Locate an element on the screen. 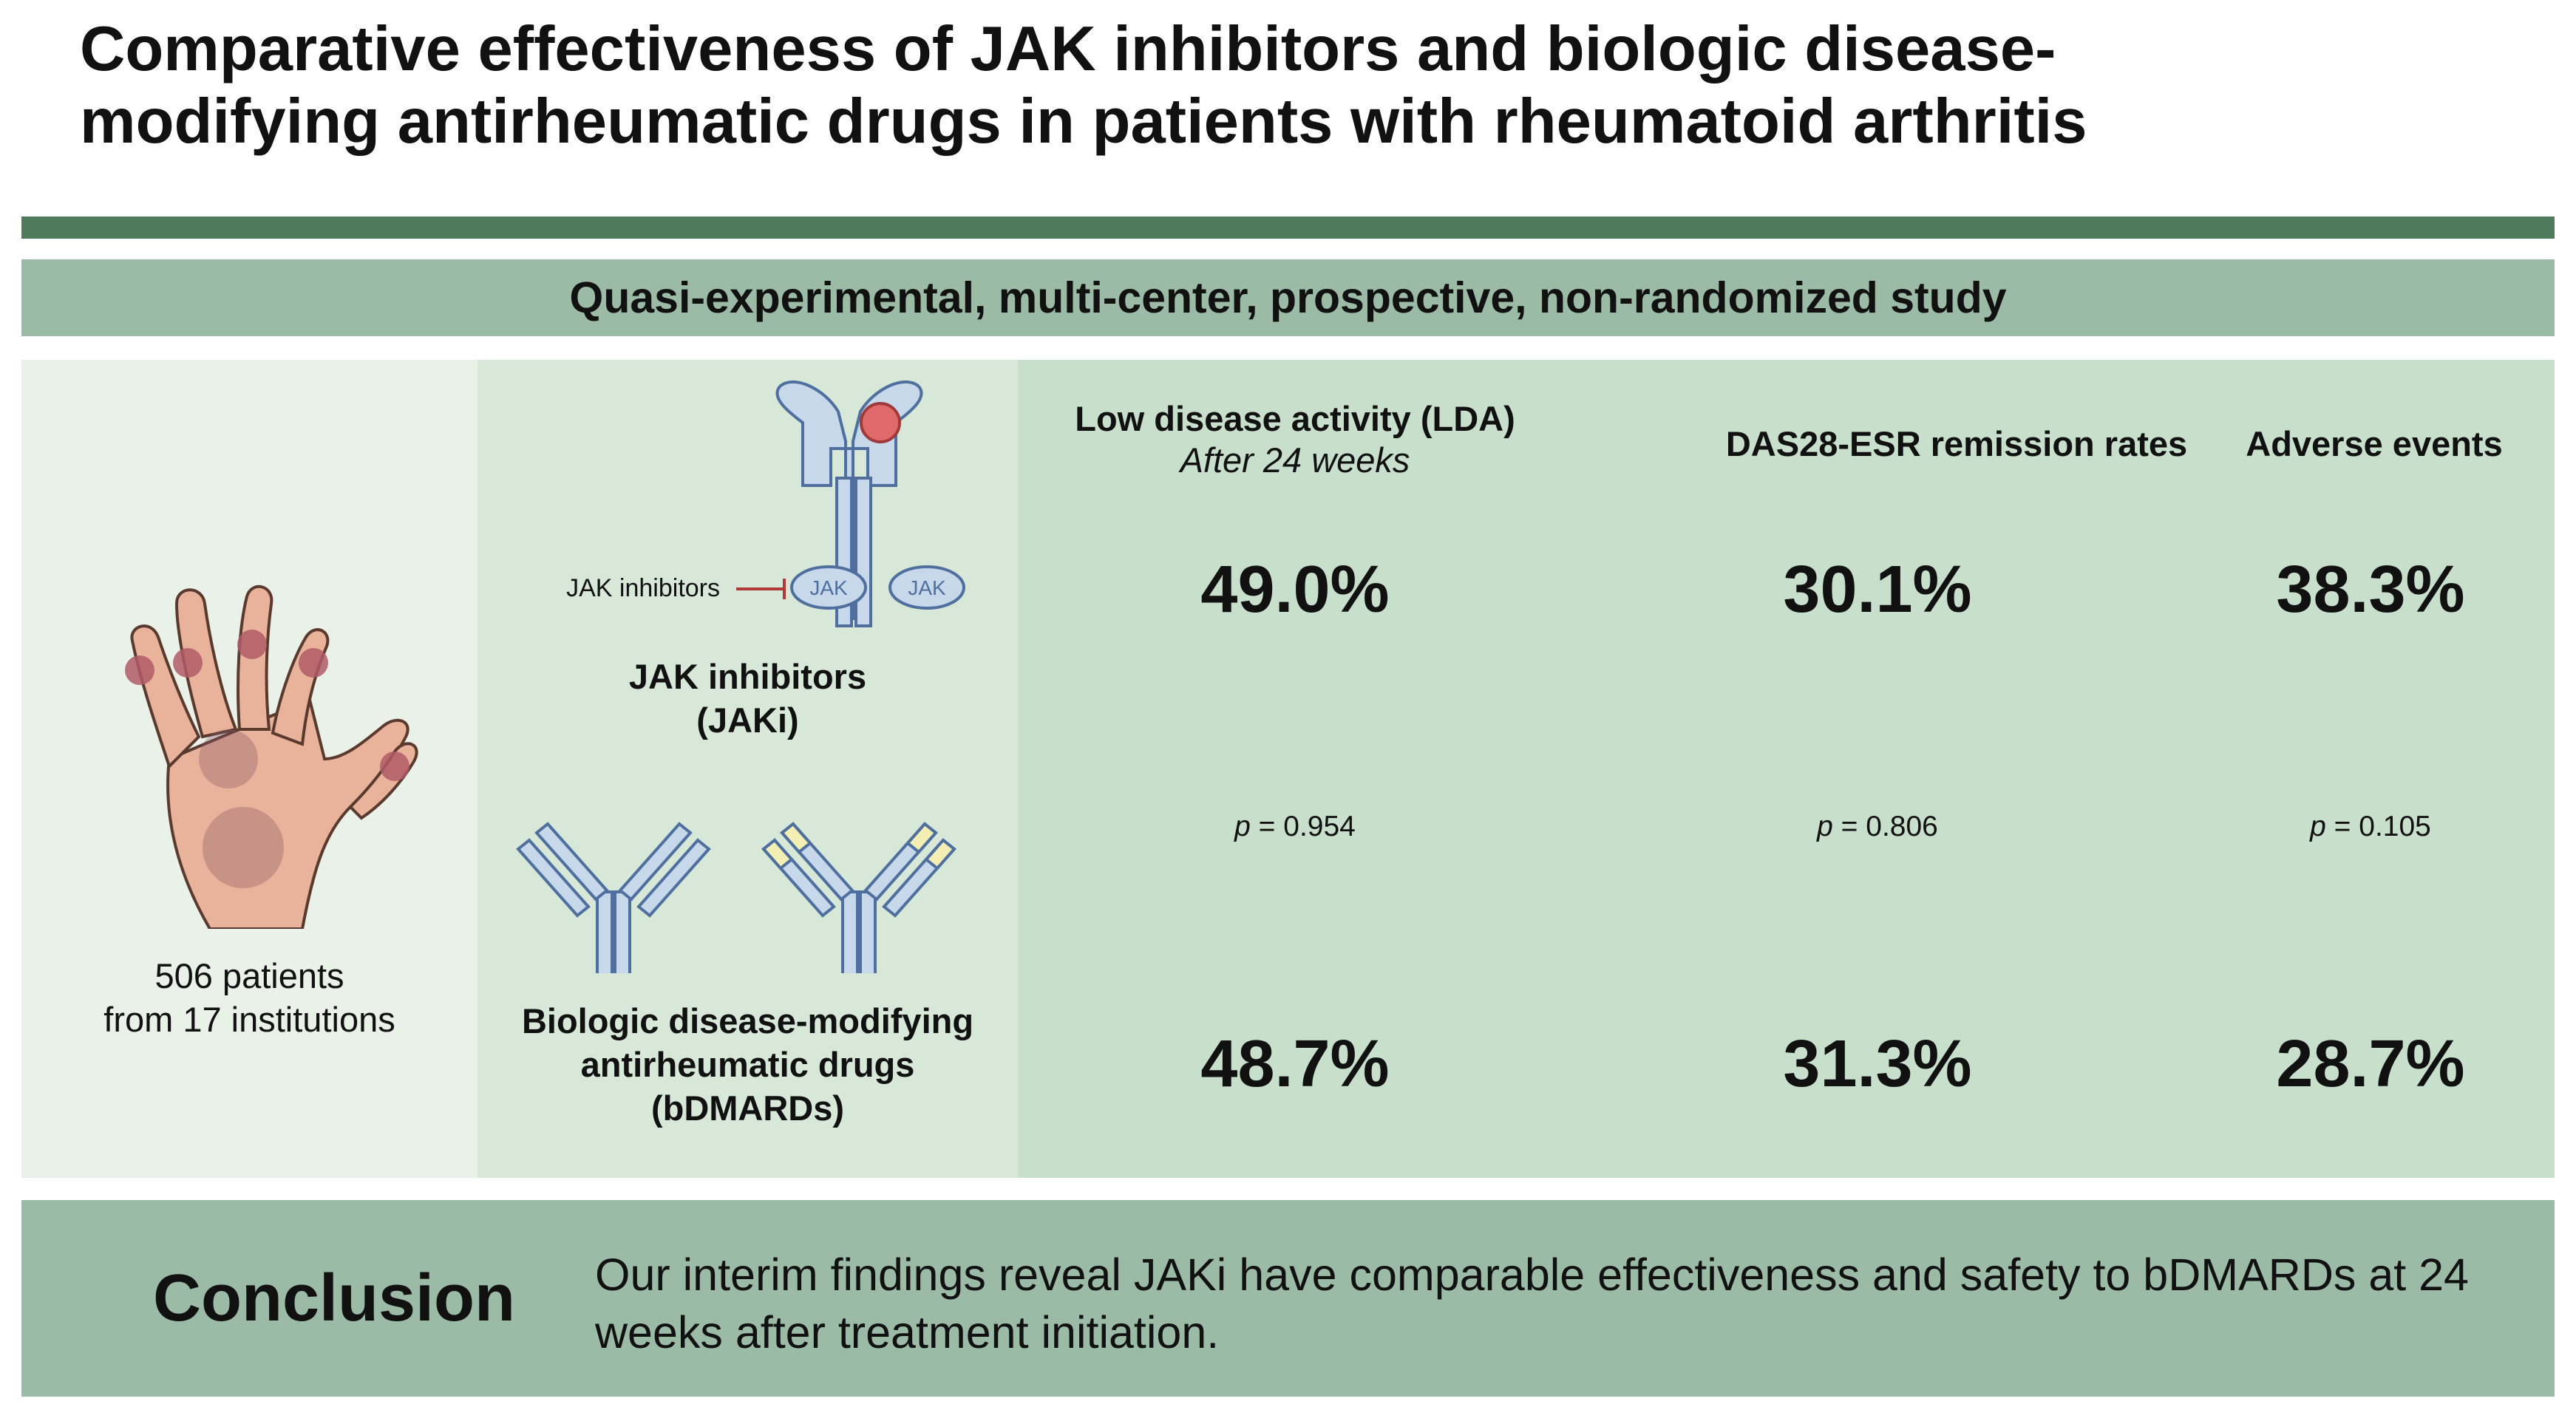 The width and height of the screenshot is (2576, 1421). adverse-events-heading: Adverse events is located at coordinates (2374, 444).